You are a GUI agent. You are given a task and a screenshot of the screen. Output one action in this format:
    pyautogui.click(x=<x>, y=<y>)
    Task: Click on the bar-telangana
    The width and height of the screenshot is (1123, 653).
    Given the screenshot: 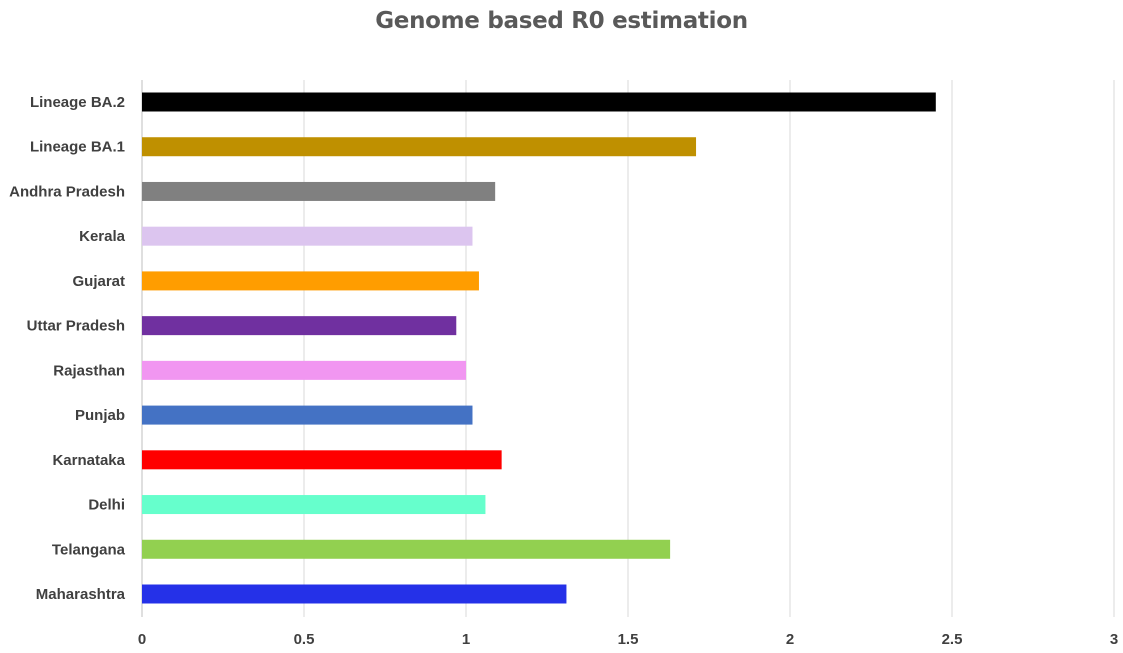 What is the action you would take?
    pyautogui.click(x=406, y=549)
    